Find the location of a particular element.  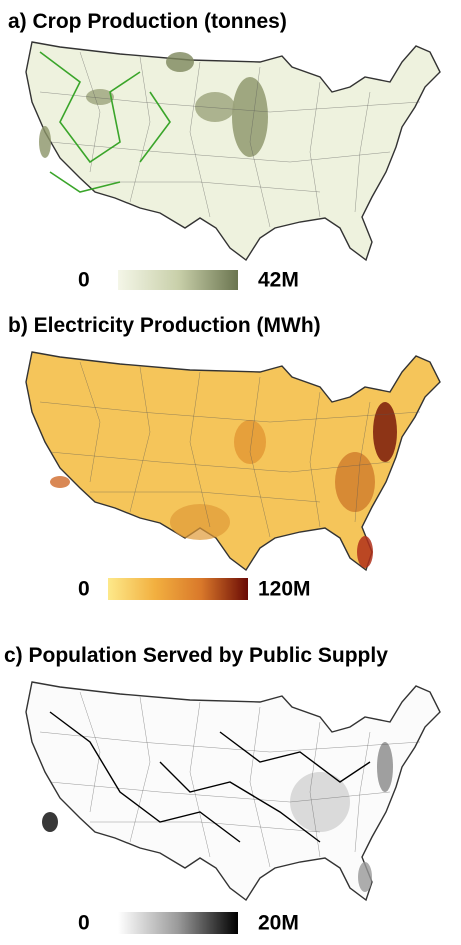

colorbar-max: 120M is located at coordinates (284, 589).